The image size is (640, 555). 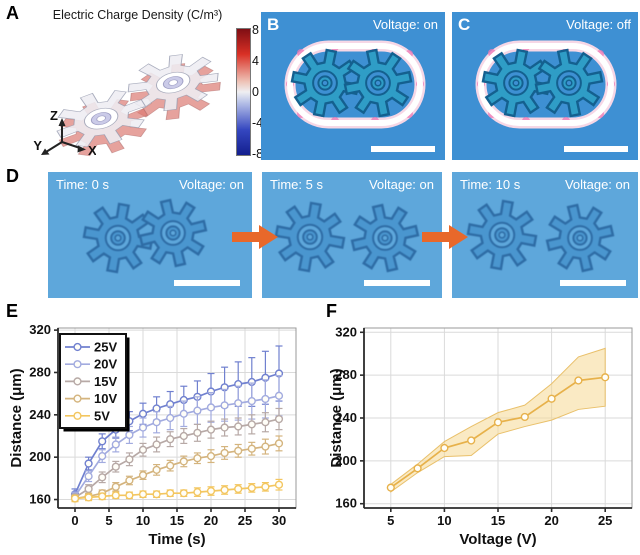 I want to click on panel-f-label: F, so click(x=331, y=311).